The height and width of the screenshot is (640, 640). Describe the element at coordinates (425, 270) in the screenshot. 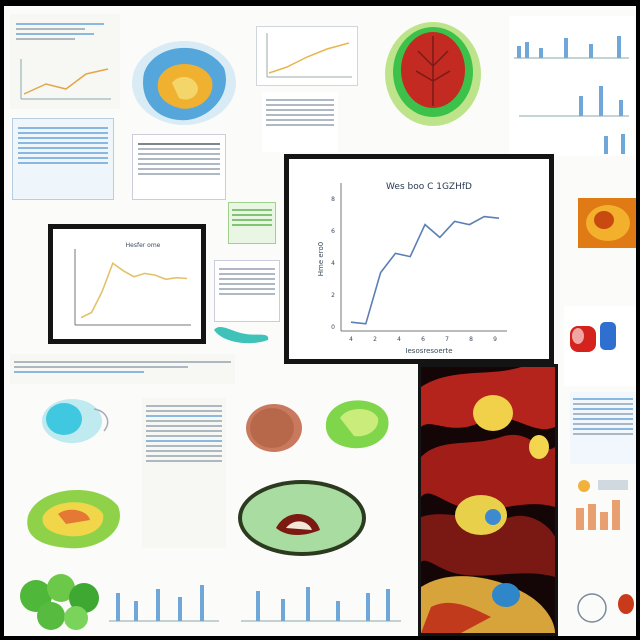

I see `main-series-line` at that location.